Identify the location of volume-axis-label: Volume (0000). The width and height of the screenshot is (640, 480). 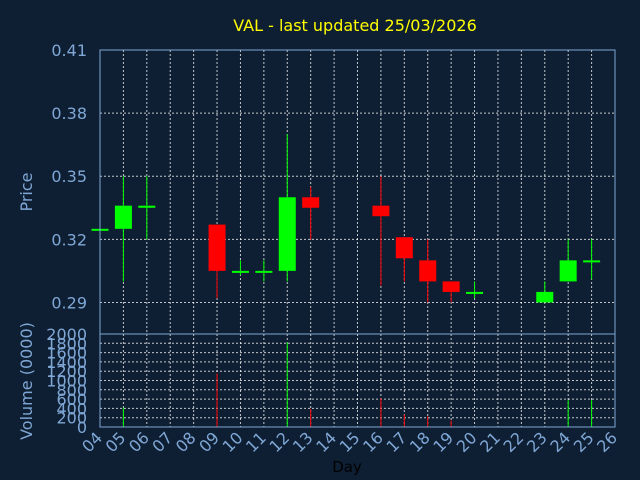
(26, 381).